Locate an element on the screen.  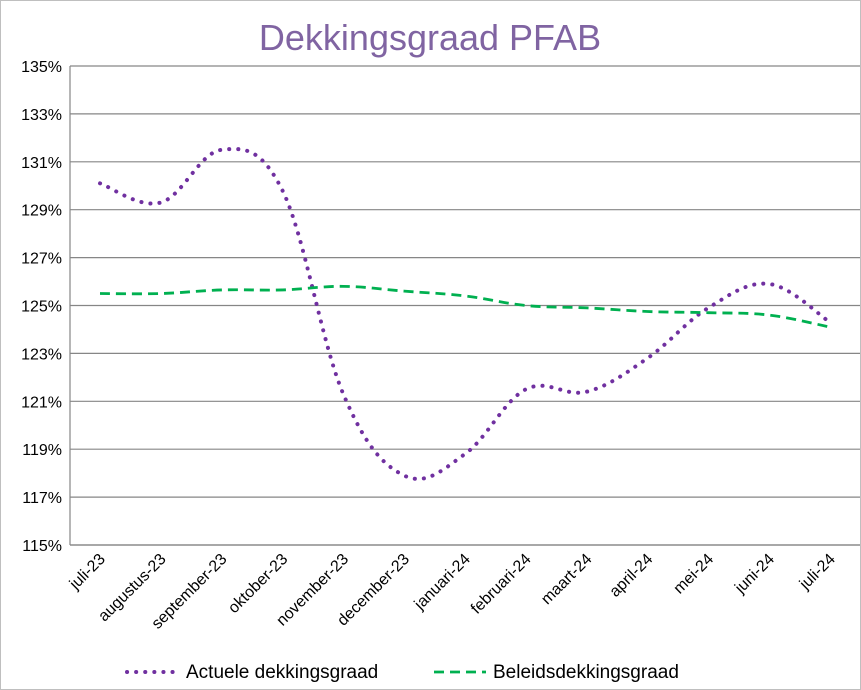
y-tick-label: 115% is located at coordinates (42, 546).